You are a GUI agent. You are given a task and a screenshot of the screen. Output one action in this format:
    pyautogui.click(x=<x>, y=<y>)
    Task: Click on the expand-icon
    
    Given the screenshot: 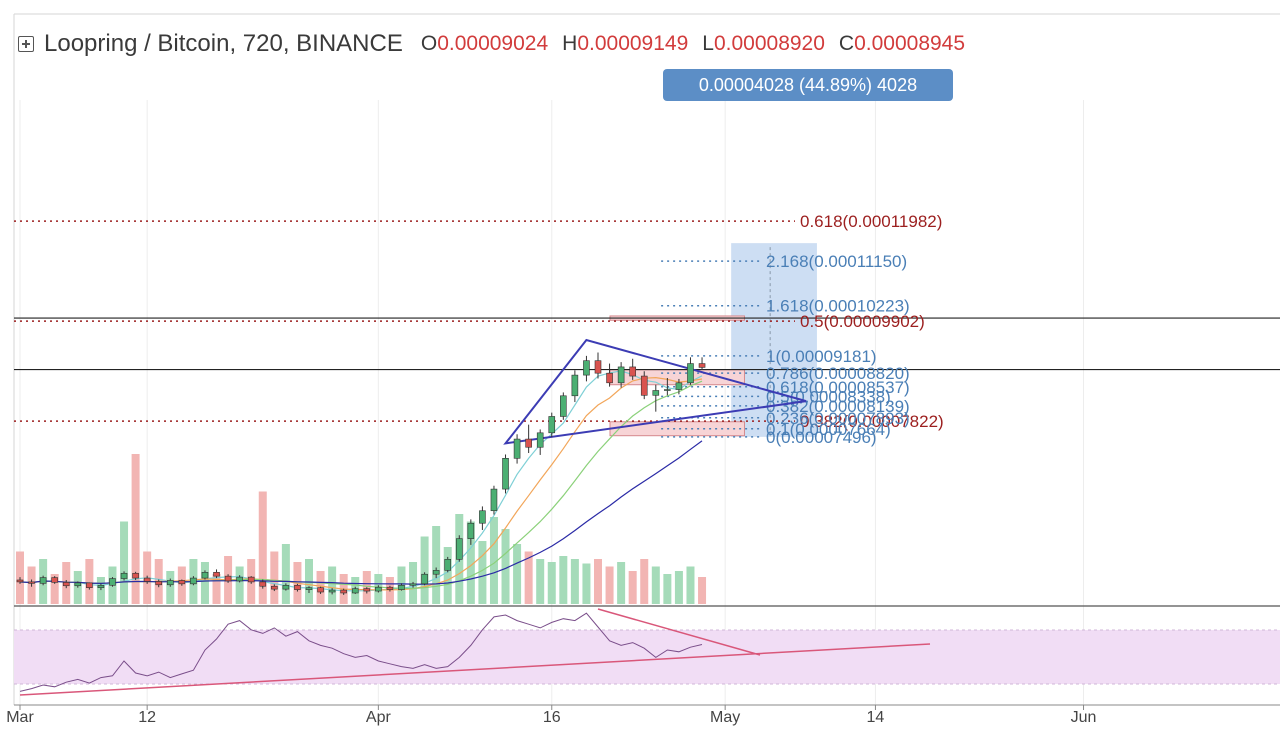 What is the action you would take?
    pyautogui.click(x=26, y=44)
    